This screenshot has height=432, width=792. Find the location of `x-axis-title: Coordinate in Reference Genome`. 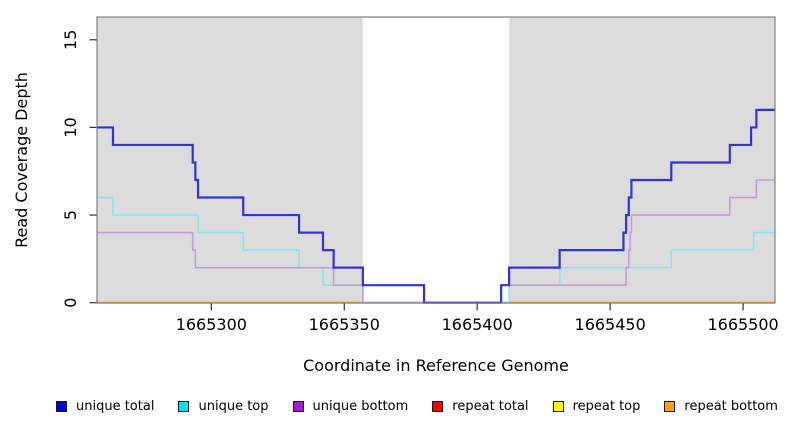

x-axis-title: Coordinate in Reference Genome is located at coordinates (436, 365).